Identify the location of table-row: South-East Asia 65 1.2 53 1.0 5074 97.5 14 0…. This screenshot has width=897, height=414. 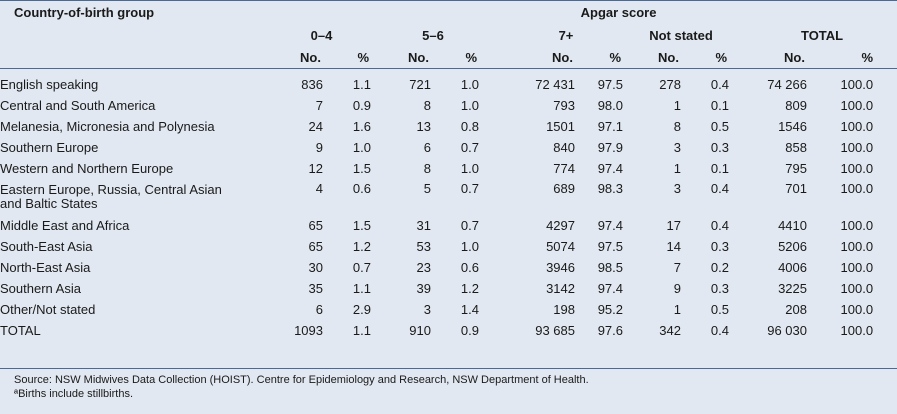
(448, 246).